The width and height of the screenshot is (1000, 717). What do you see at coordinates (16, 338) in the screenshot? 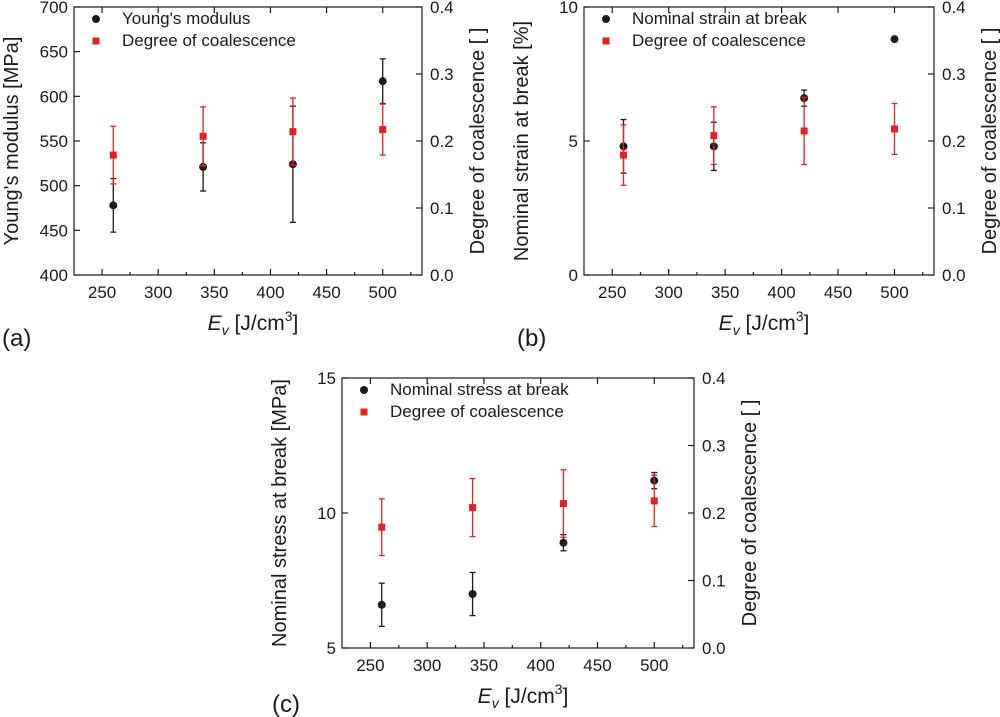
I see `panel-label: (a)` at bounding box center [16, 338].